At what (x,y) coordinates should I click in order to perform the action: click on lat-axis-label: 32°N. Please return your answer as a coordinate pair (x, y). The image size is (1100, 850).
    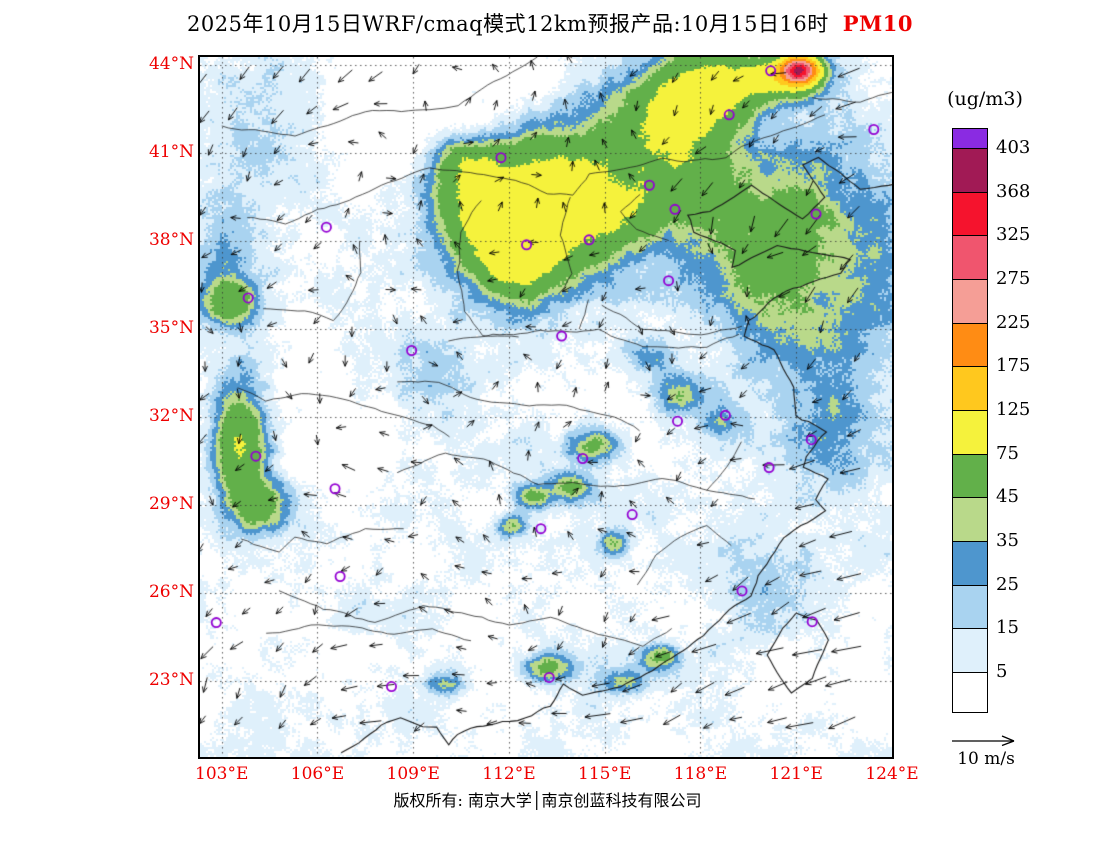
    Looking at the image, I should click on (171, 416).